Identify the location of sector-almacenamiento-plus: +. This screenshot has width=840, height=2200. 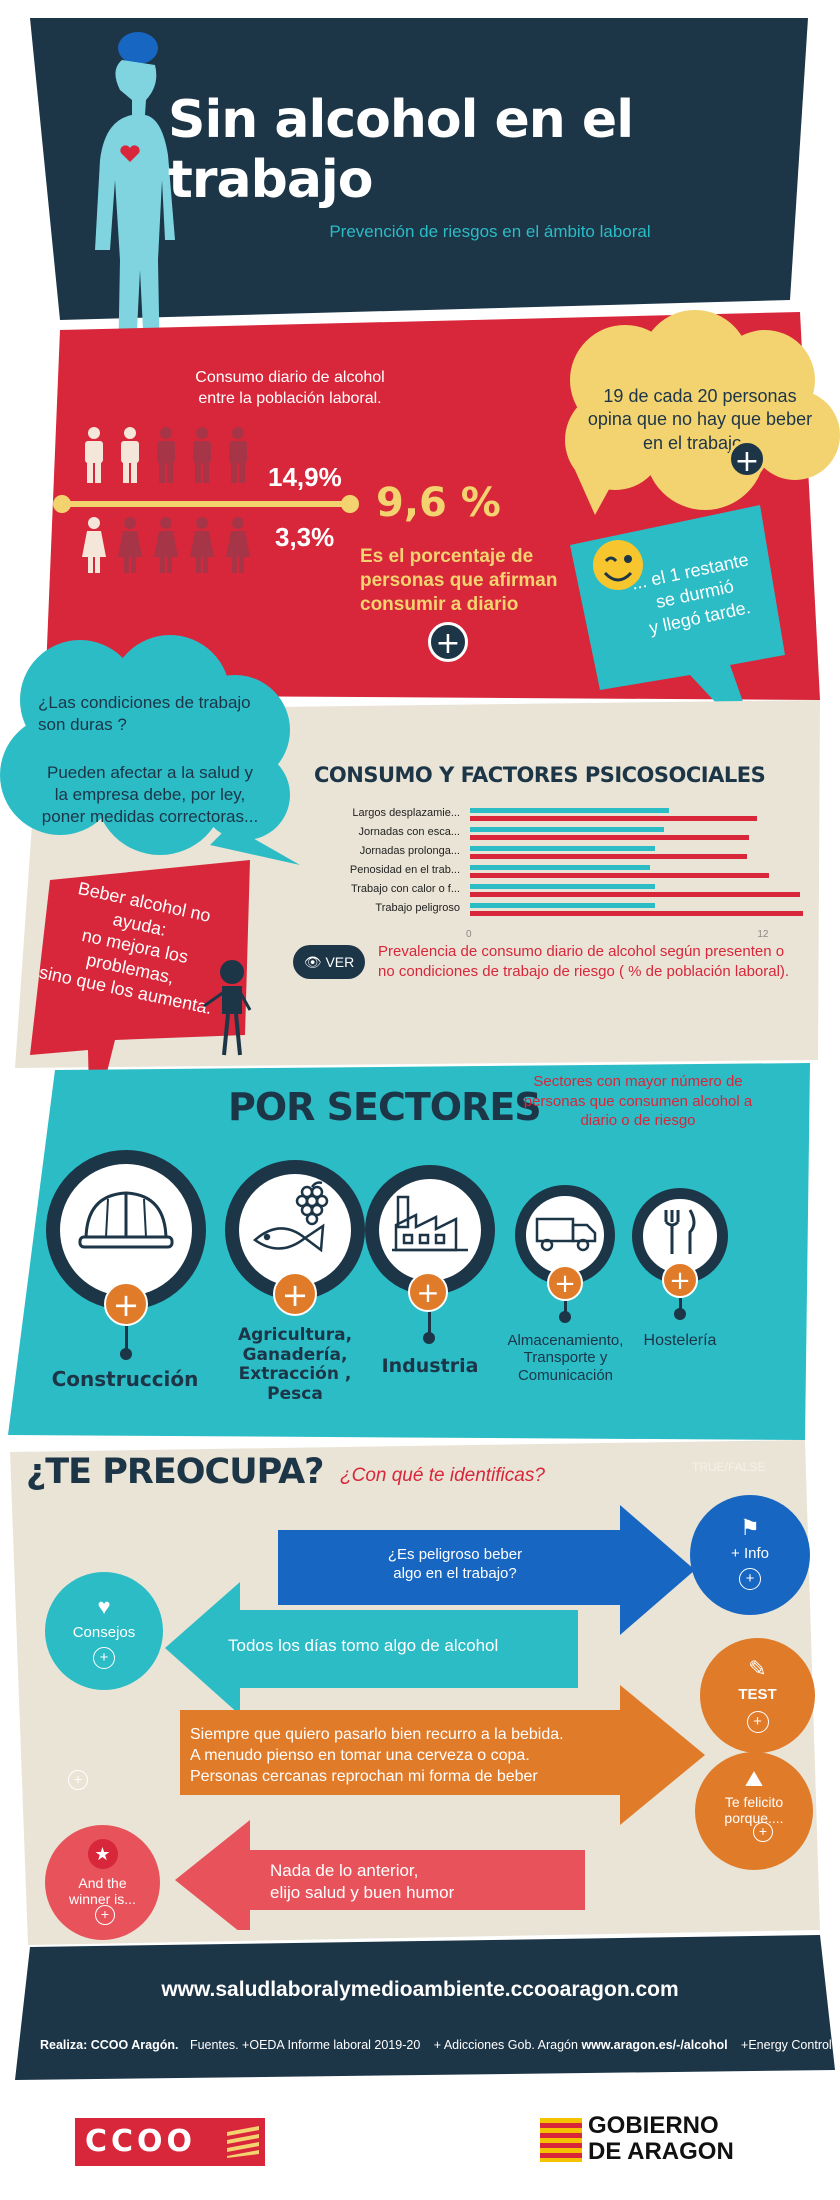
(565, 1283).